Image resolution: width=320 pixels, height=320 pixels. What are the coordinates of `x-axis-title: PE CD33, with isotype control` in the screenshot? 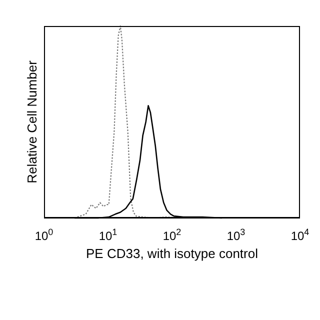 It's located at (172, 253).